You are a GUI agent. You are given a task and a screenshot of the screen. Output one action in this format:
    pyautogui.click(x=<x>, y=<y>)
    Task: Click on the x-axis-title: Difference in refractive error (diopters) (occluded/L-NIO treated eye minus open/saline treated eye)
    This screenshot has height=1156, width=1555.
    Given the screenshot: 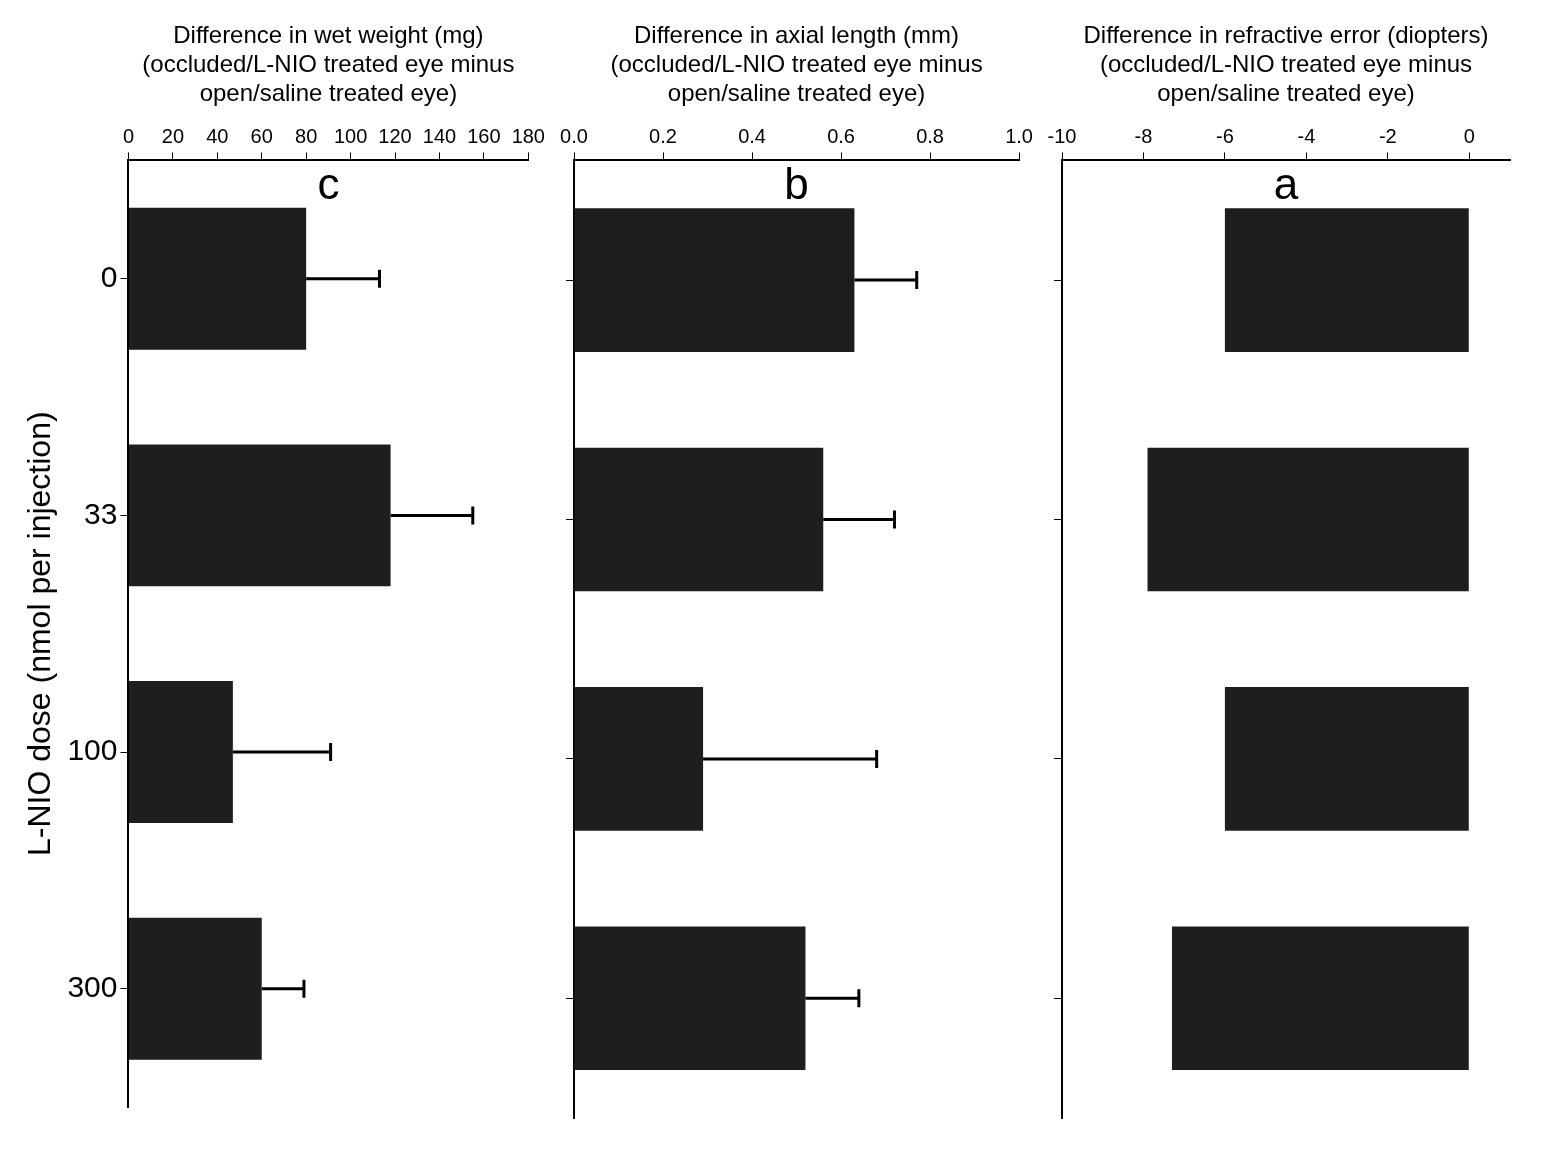 What is the action you would take?
    pyautogui.click(x=1286, y=63)
    